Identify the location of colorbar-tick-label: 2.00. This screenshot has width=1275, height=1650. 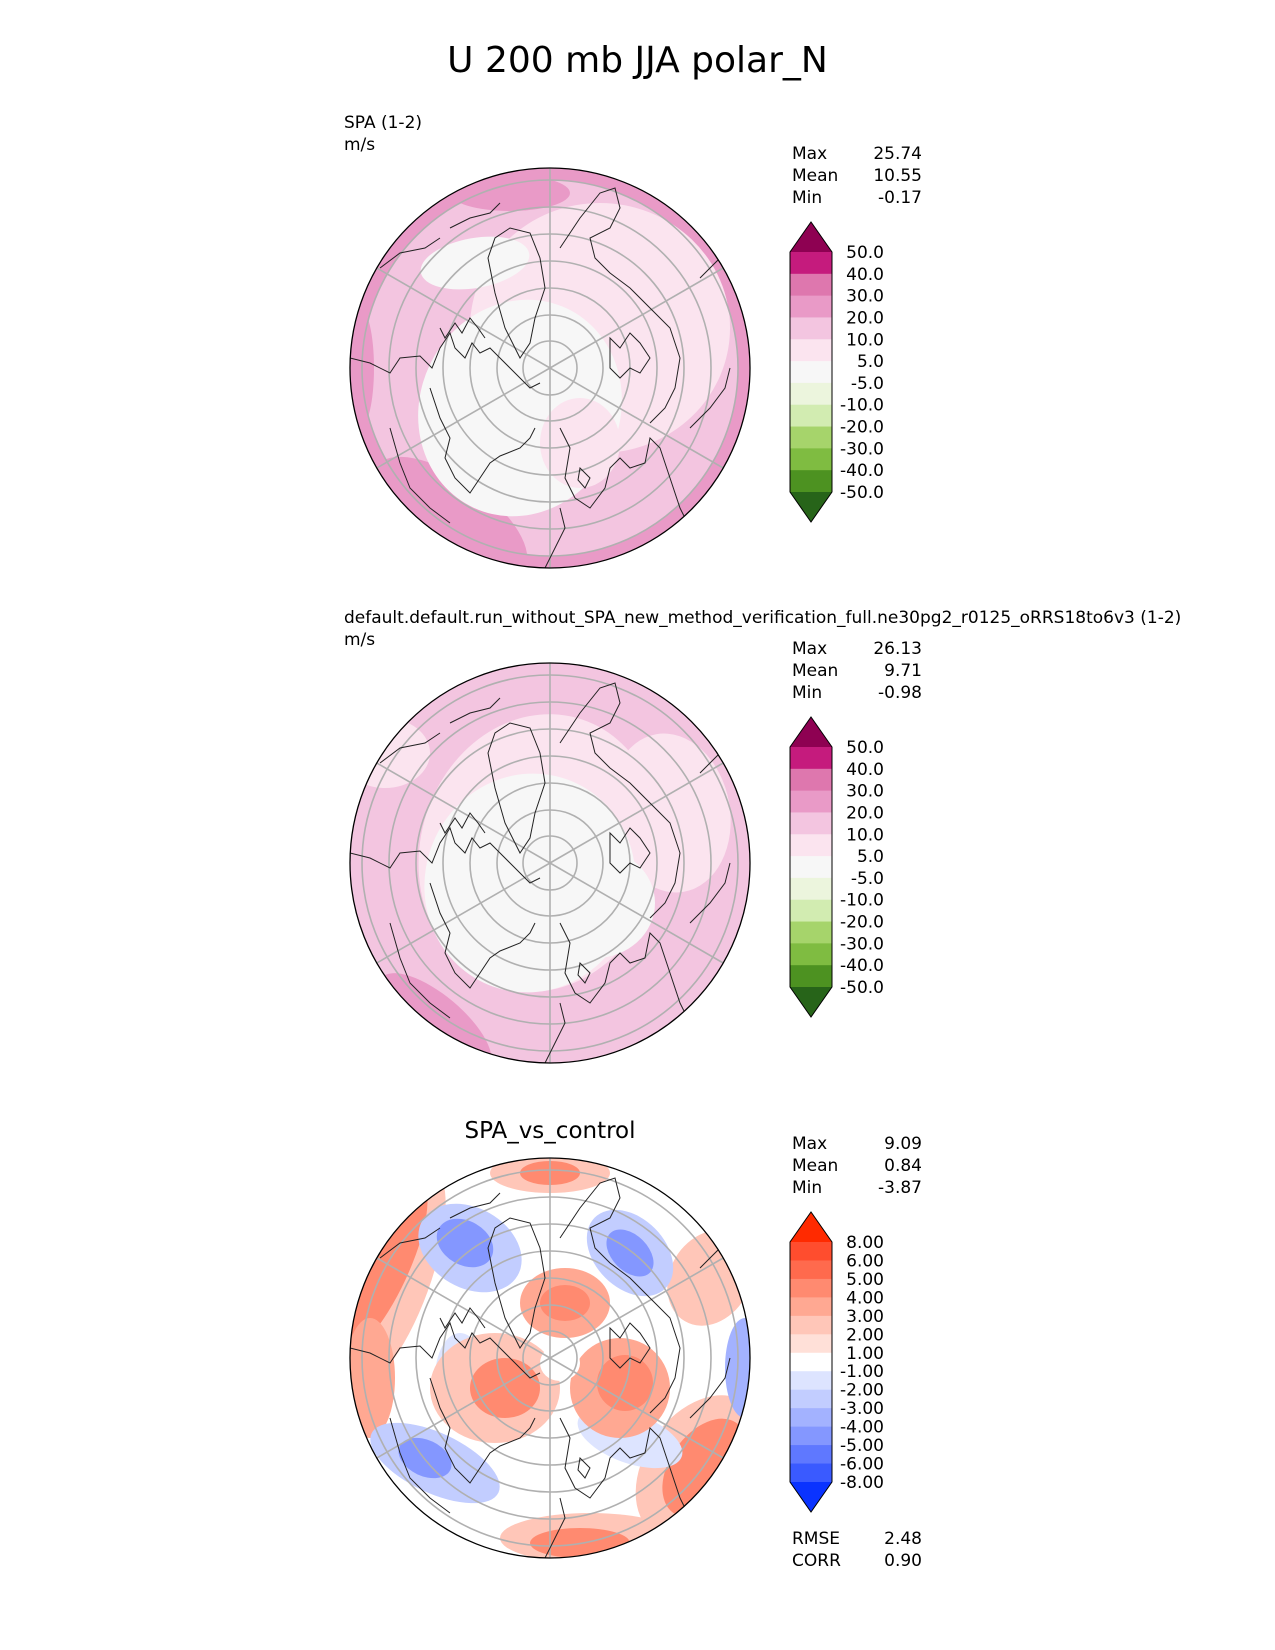
(865, 1335).